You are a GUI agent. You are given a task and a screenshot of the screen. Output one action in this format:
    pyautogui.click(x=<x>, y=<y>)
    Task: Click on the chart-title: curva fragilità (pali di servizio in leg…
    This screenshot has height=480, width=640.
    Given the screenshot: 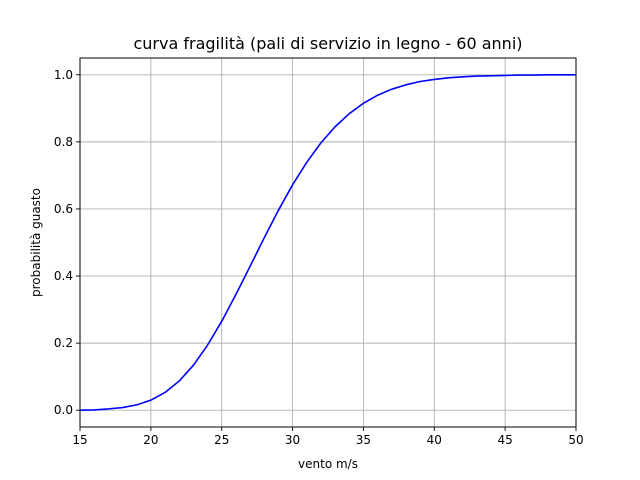 What is the action you would take?
    pyautogui.click(x=327, y=43)
    